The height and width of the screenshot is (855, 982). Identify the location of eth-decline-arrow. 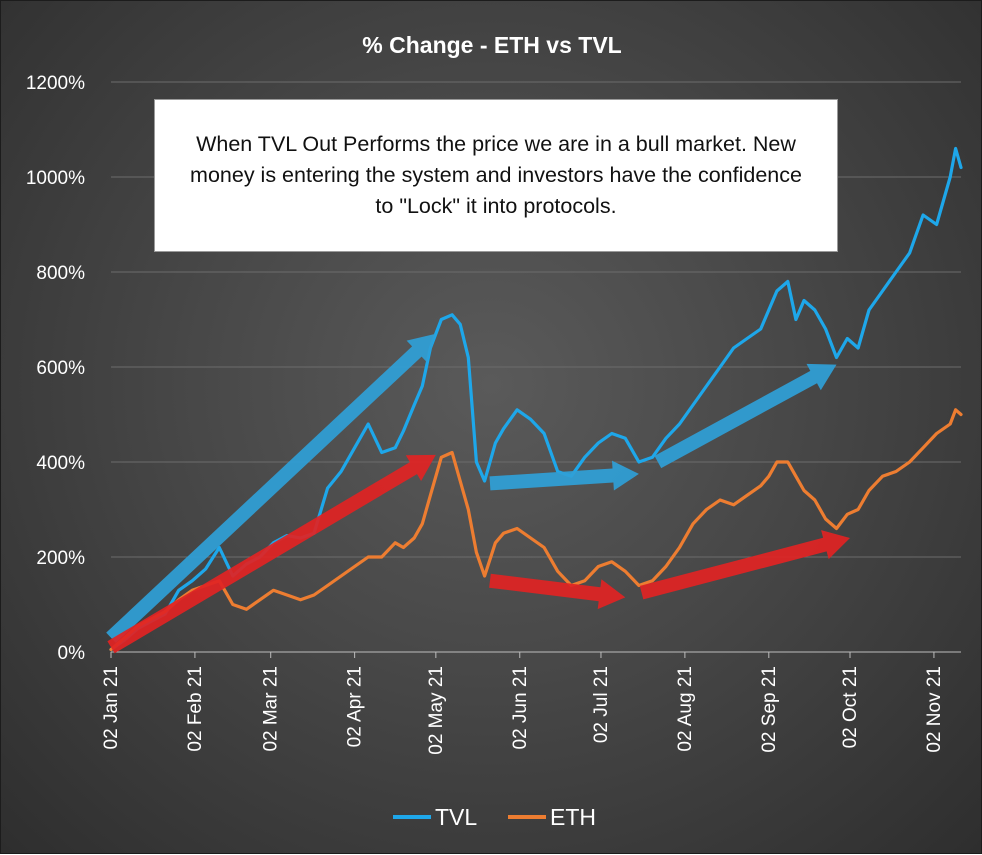
(557, 591).